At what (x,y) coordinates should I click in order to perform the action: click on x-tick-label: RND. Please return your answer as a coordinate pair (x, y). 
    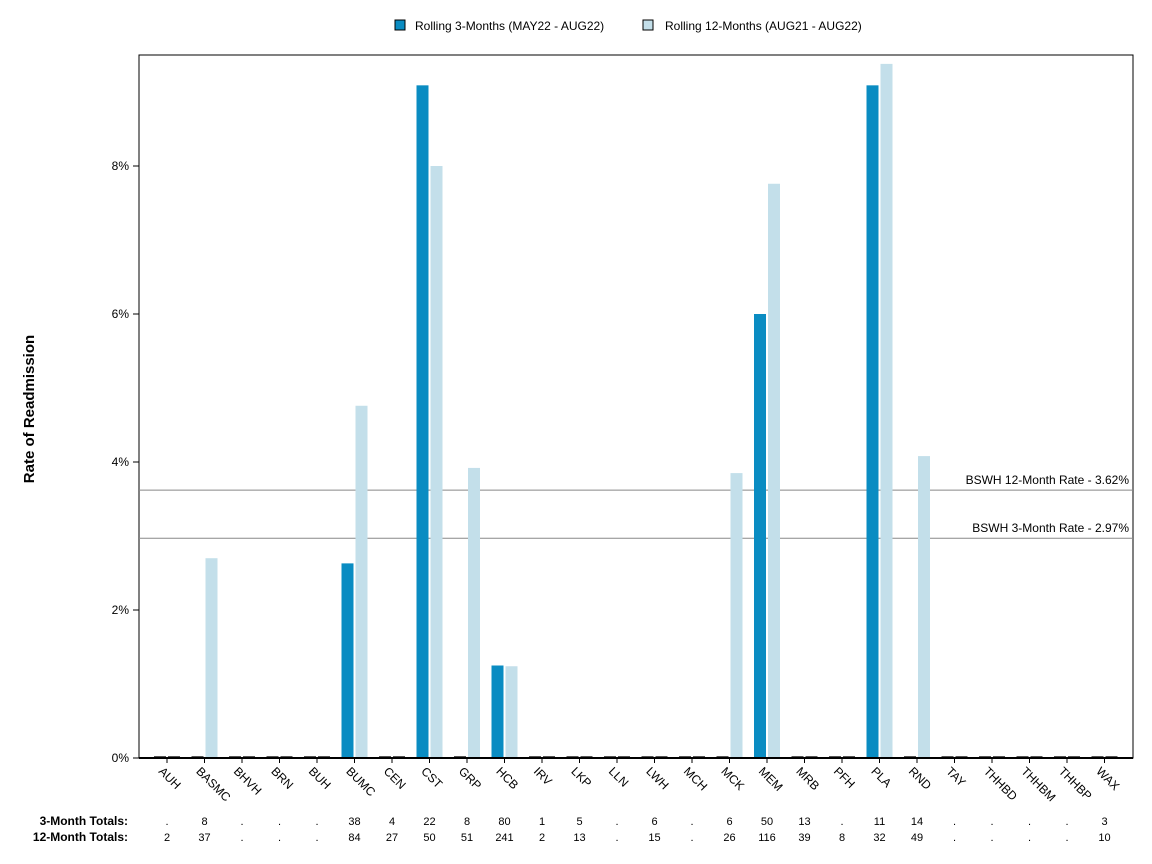
    Looking at the image, I should click on (920, 778).